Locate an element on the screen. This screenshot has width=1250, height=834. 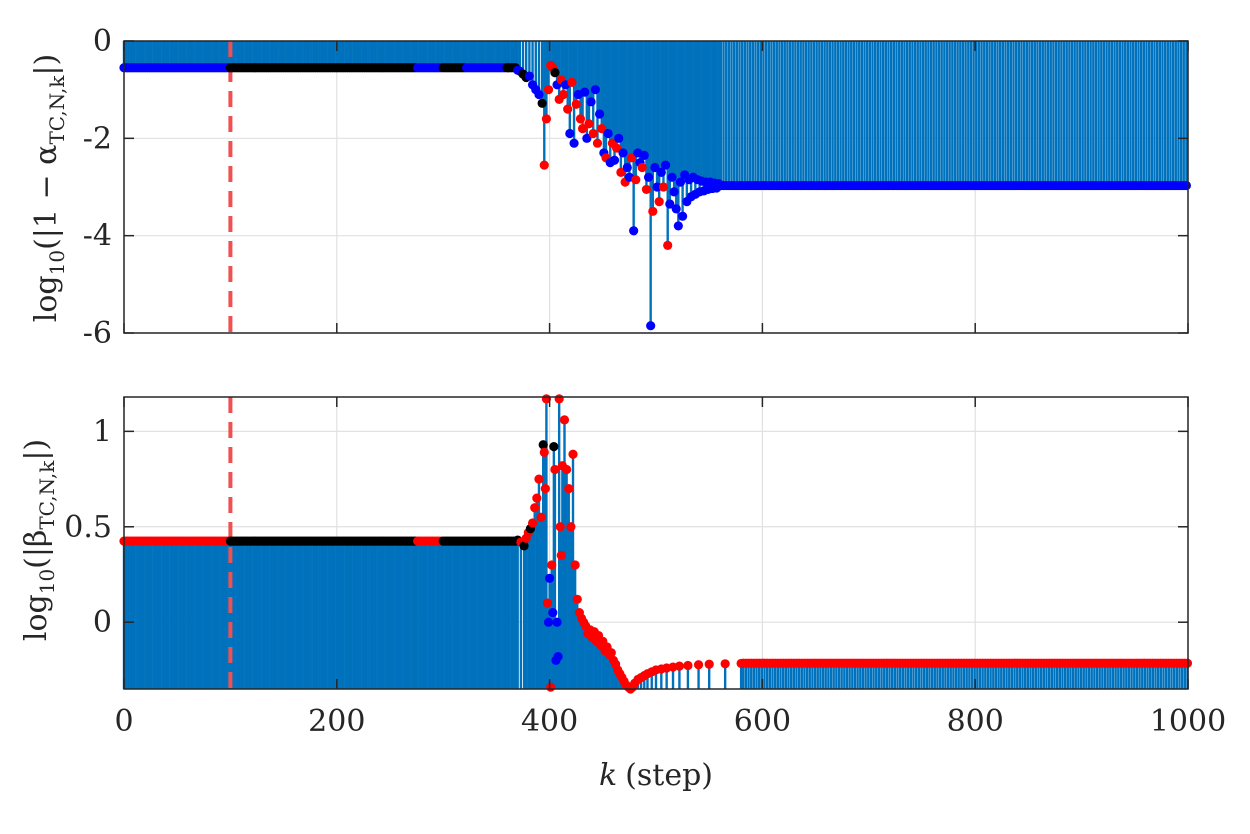
x-tick-label: 1000 is located at coordinates (1188, 721).